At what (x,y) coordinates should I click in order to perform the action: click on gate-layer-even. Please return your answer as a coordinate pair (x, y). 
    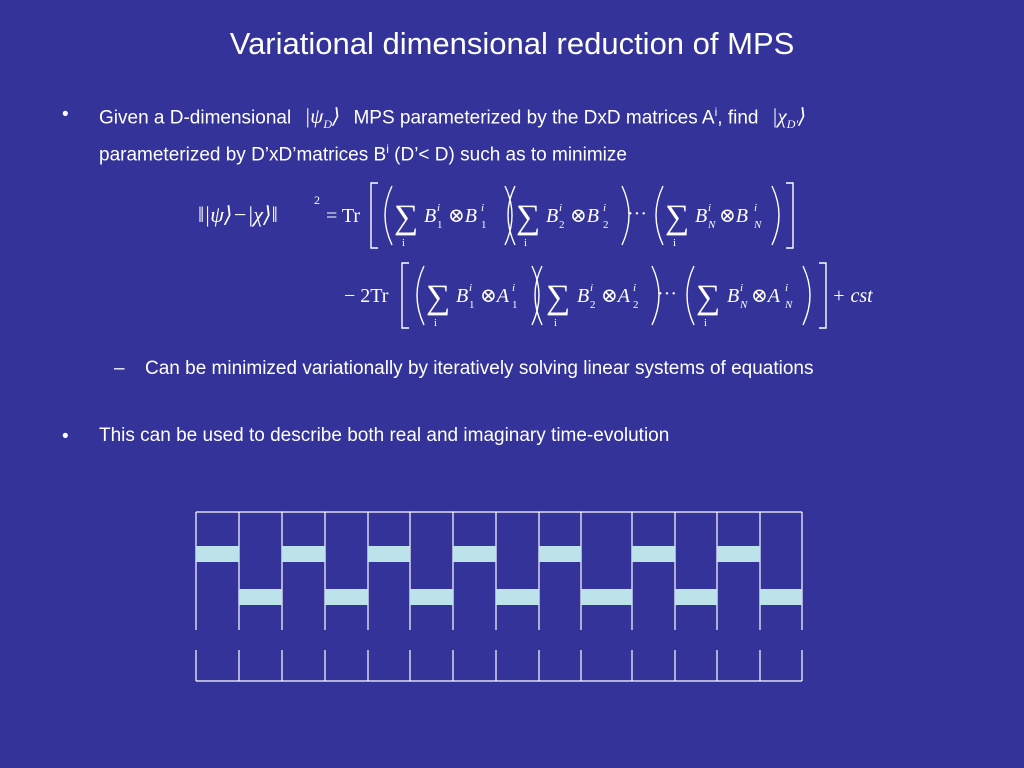
    Looking at the image, I should click on (520, 597).